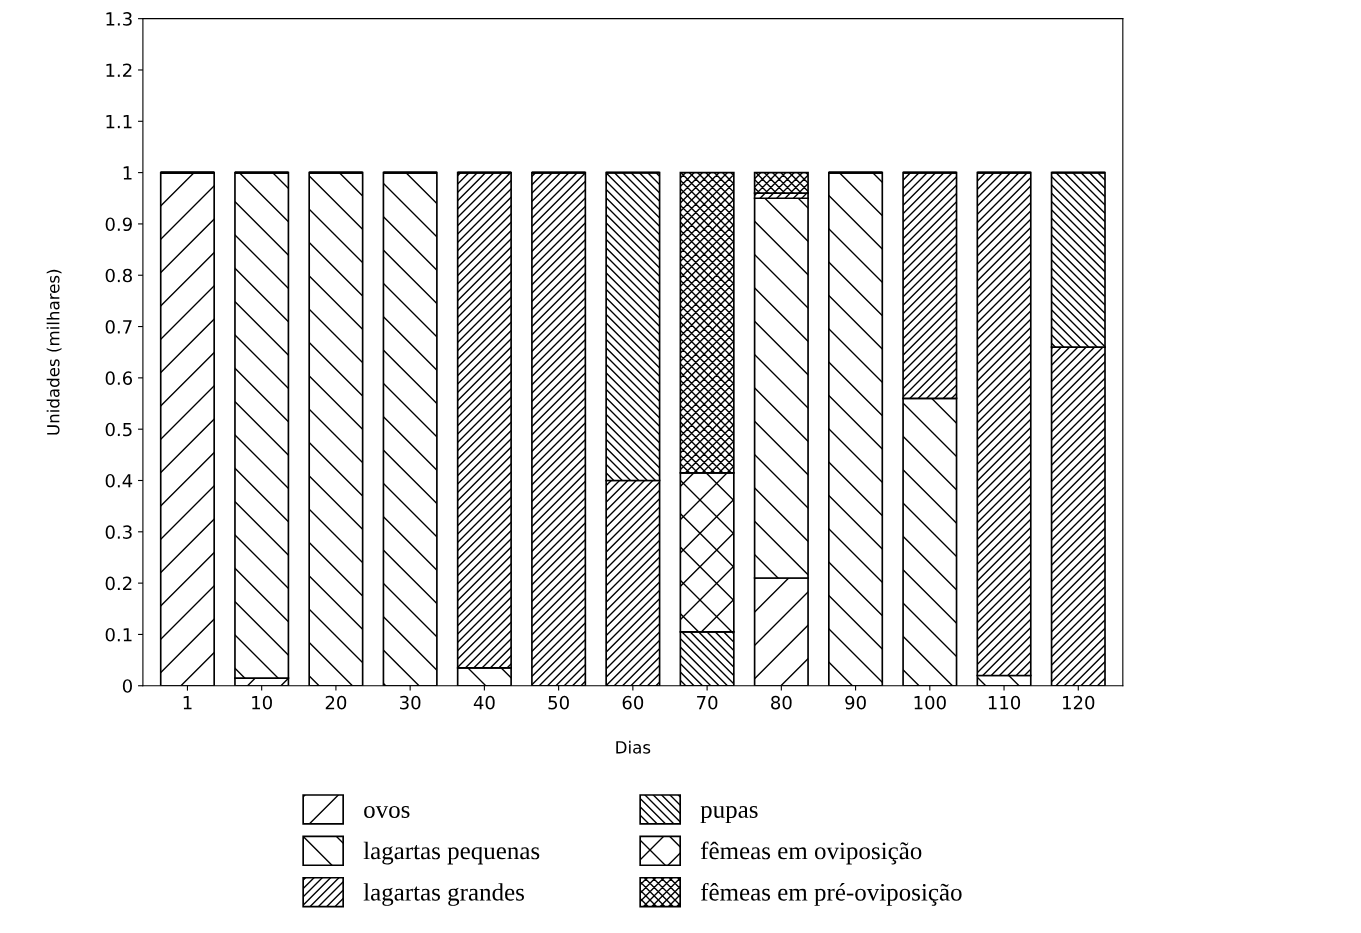 The image size is (1361, 933). I want to click on x-tick-label: 40, so click(484, 702).